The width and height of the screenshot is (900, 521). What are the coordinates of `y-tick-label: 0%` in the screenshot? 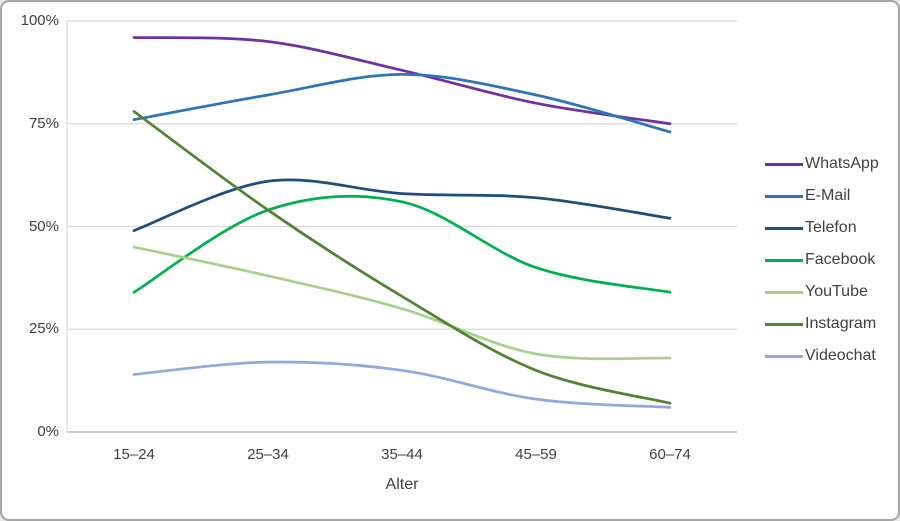 It's located at (48, 431).